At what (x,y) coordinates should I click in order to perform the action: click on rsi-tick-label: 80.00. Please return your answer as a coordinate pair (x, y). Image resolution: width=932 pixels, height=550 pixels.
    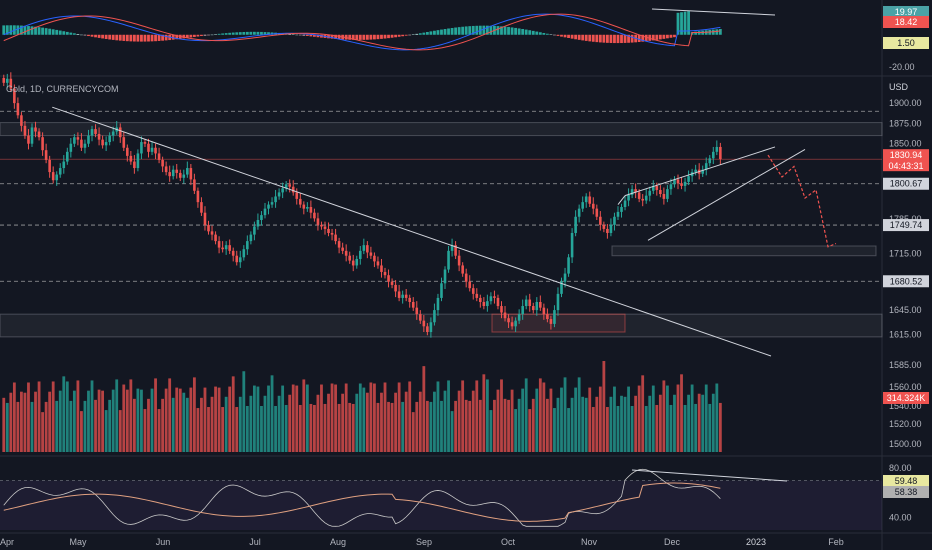
    Looking at the image, I should click on (900, 468).